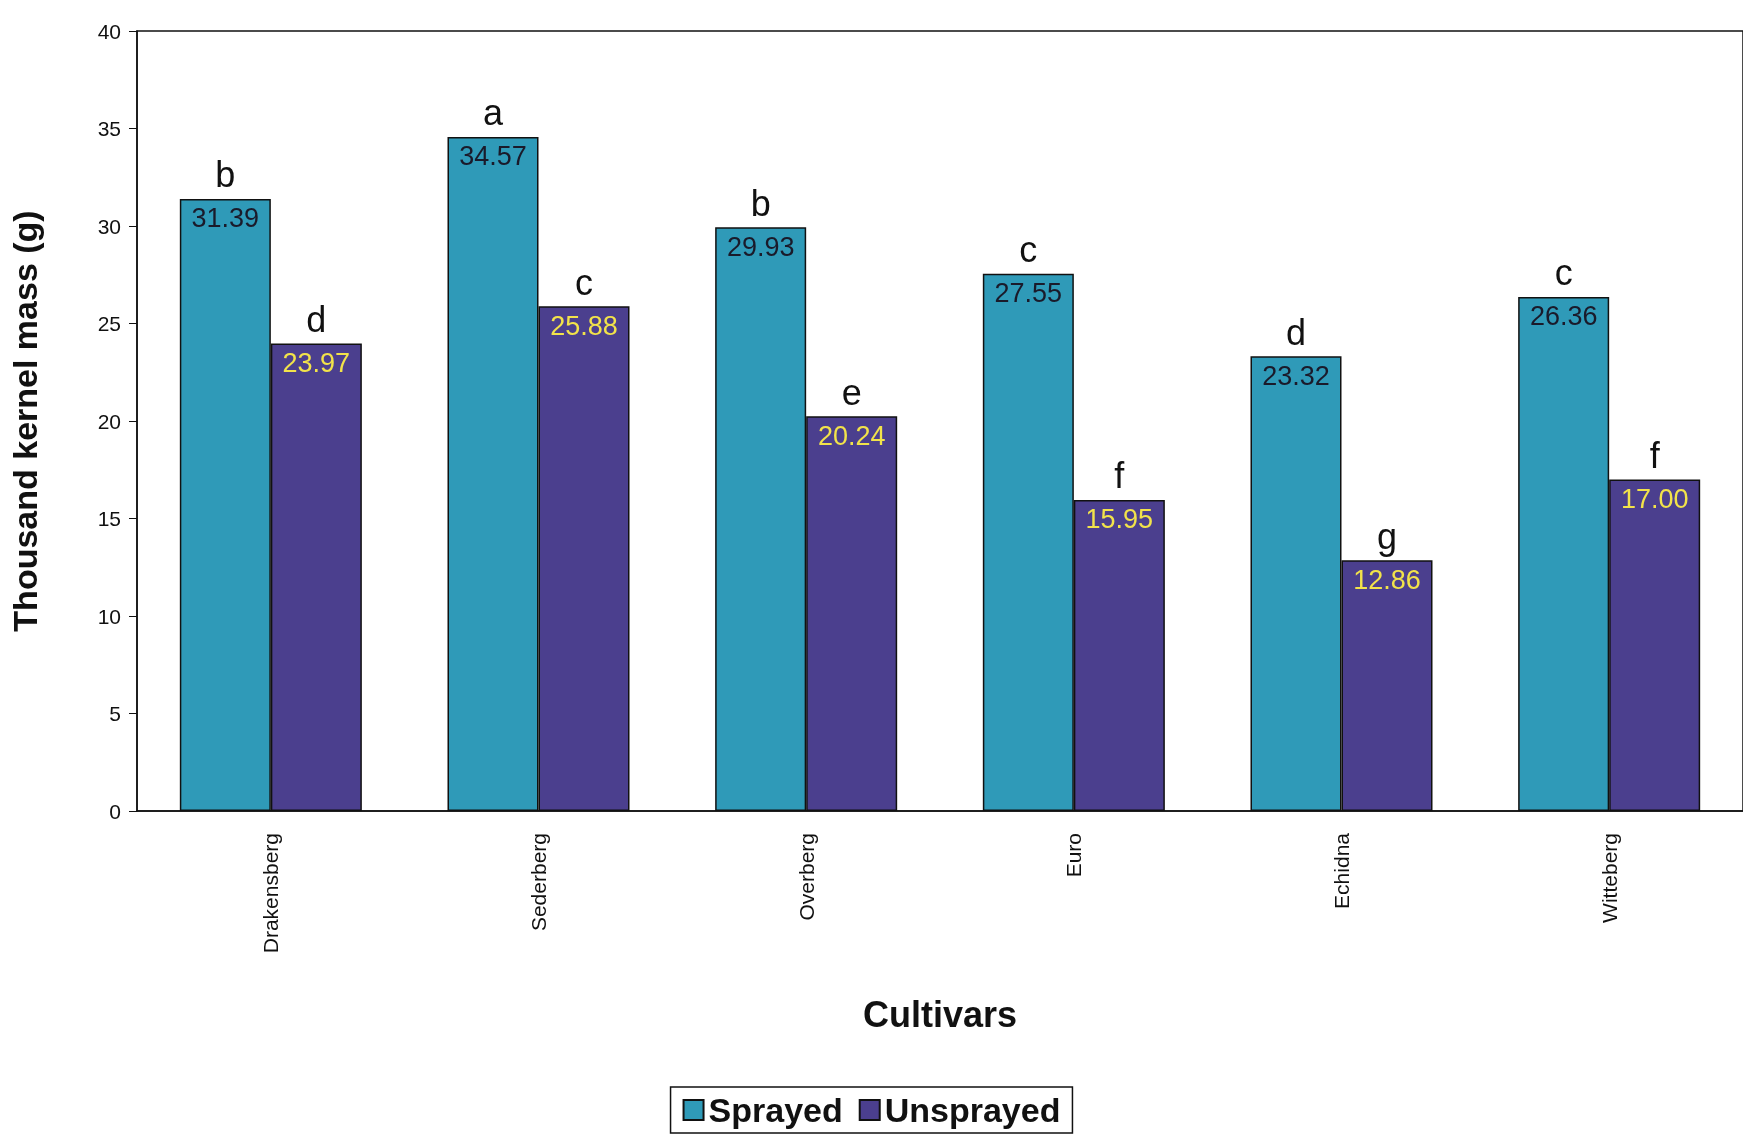 This screenshot has width=1743, height=1135. What do you see at coordinates (584, 325) in the screenshot?
I see `data-label: 25.88` at bounding box center [584, 325].